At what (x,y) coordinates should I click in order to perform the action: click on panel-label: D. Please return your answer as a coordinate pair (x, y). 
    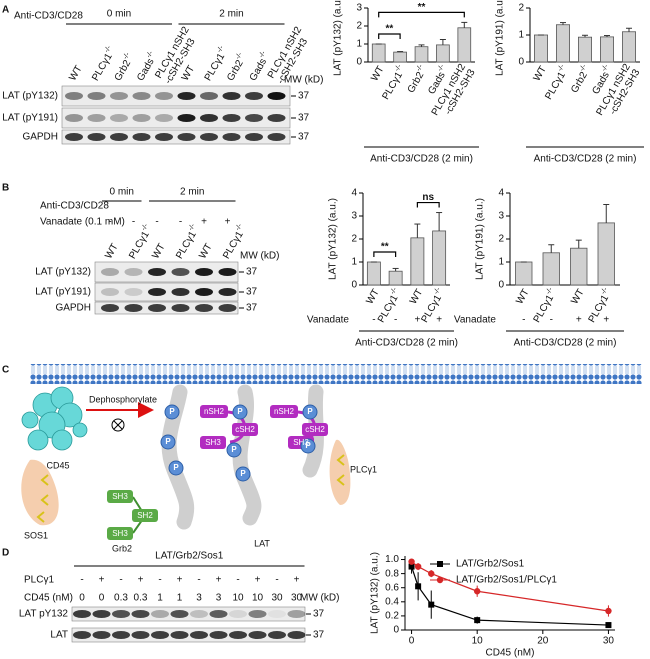
    Looking at the image, I should click on (5, 553).